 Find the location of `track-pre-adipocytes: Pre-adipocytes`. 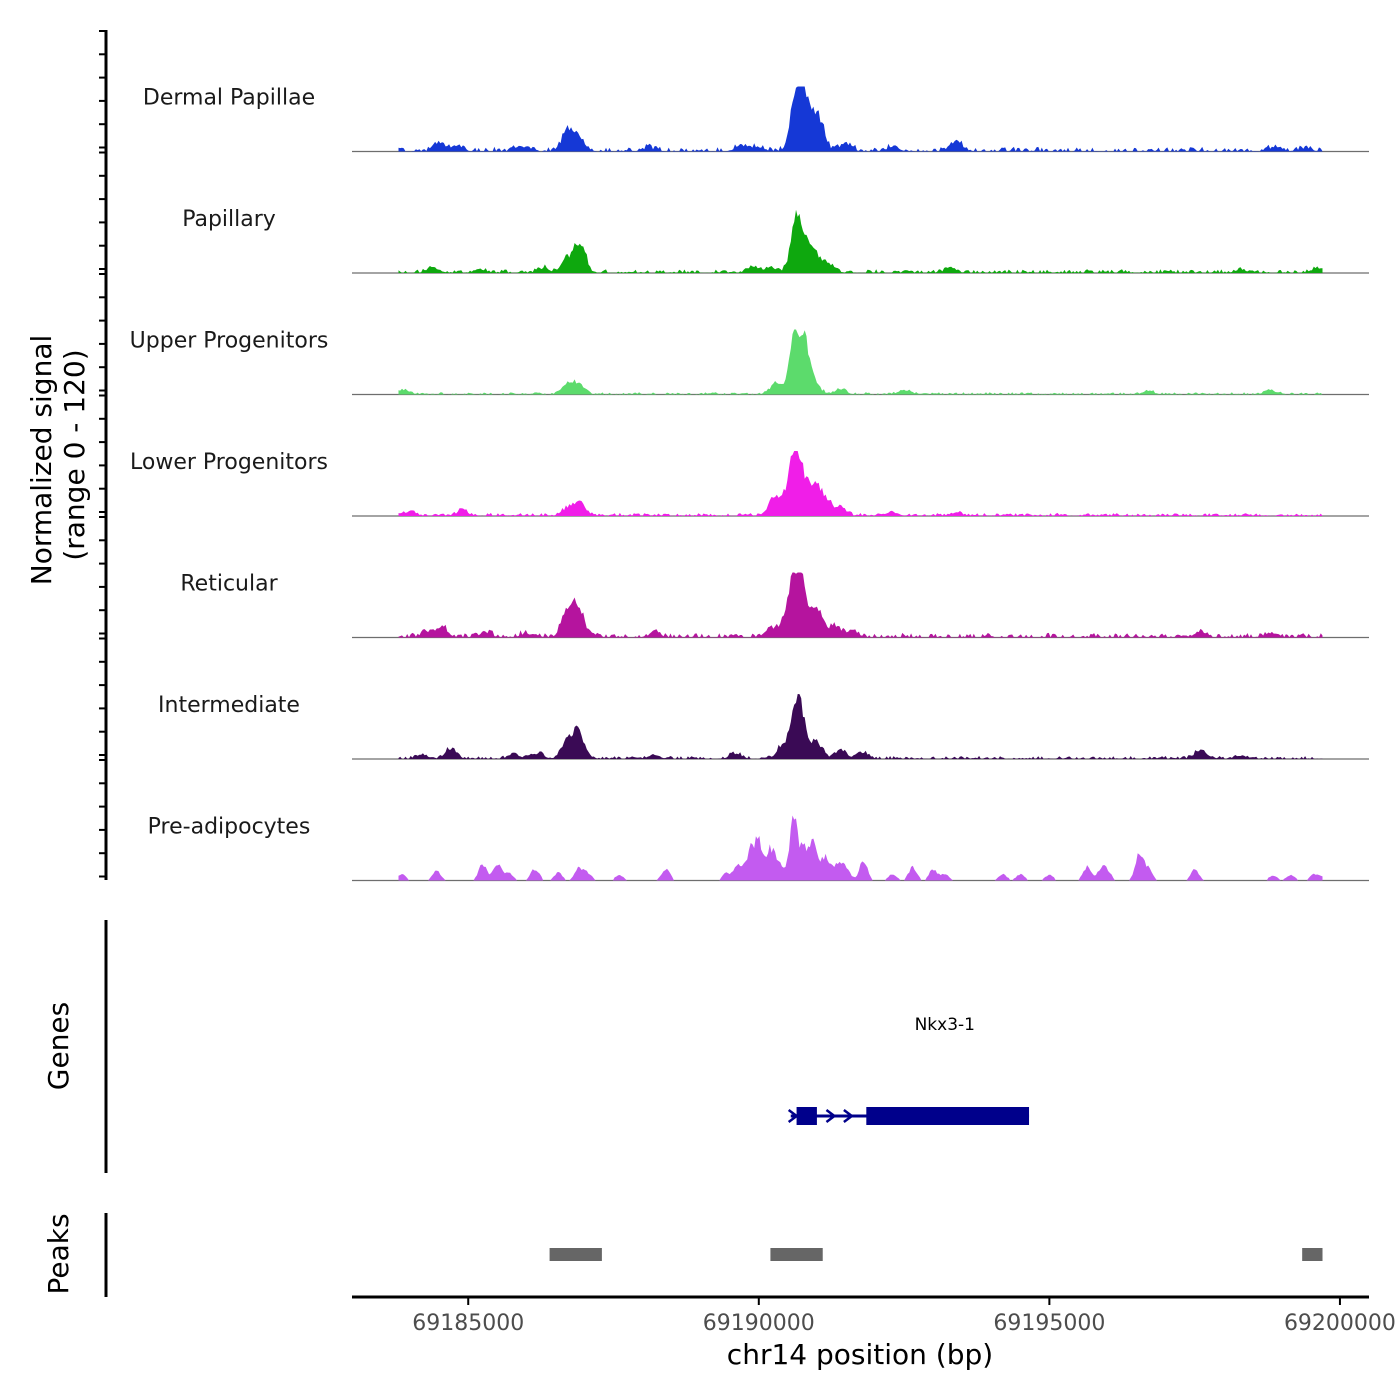

track-pre-adipocytes: Pre-adipocytes is located at coordinates (758, 848).